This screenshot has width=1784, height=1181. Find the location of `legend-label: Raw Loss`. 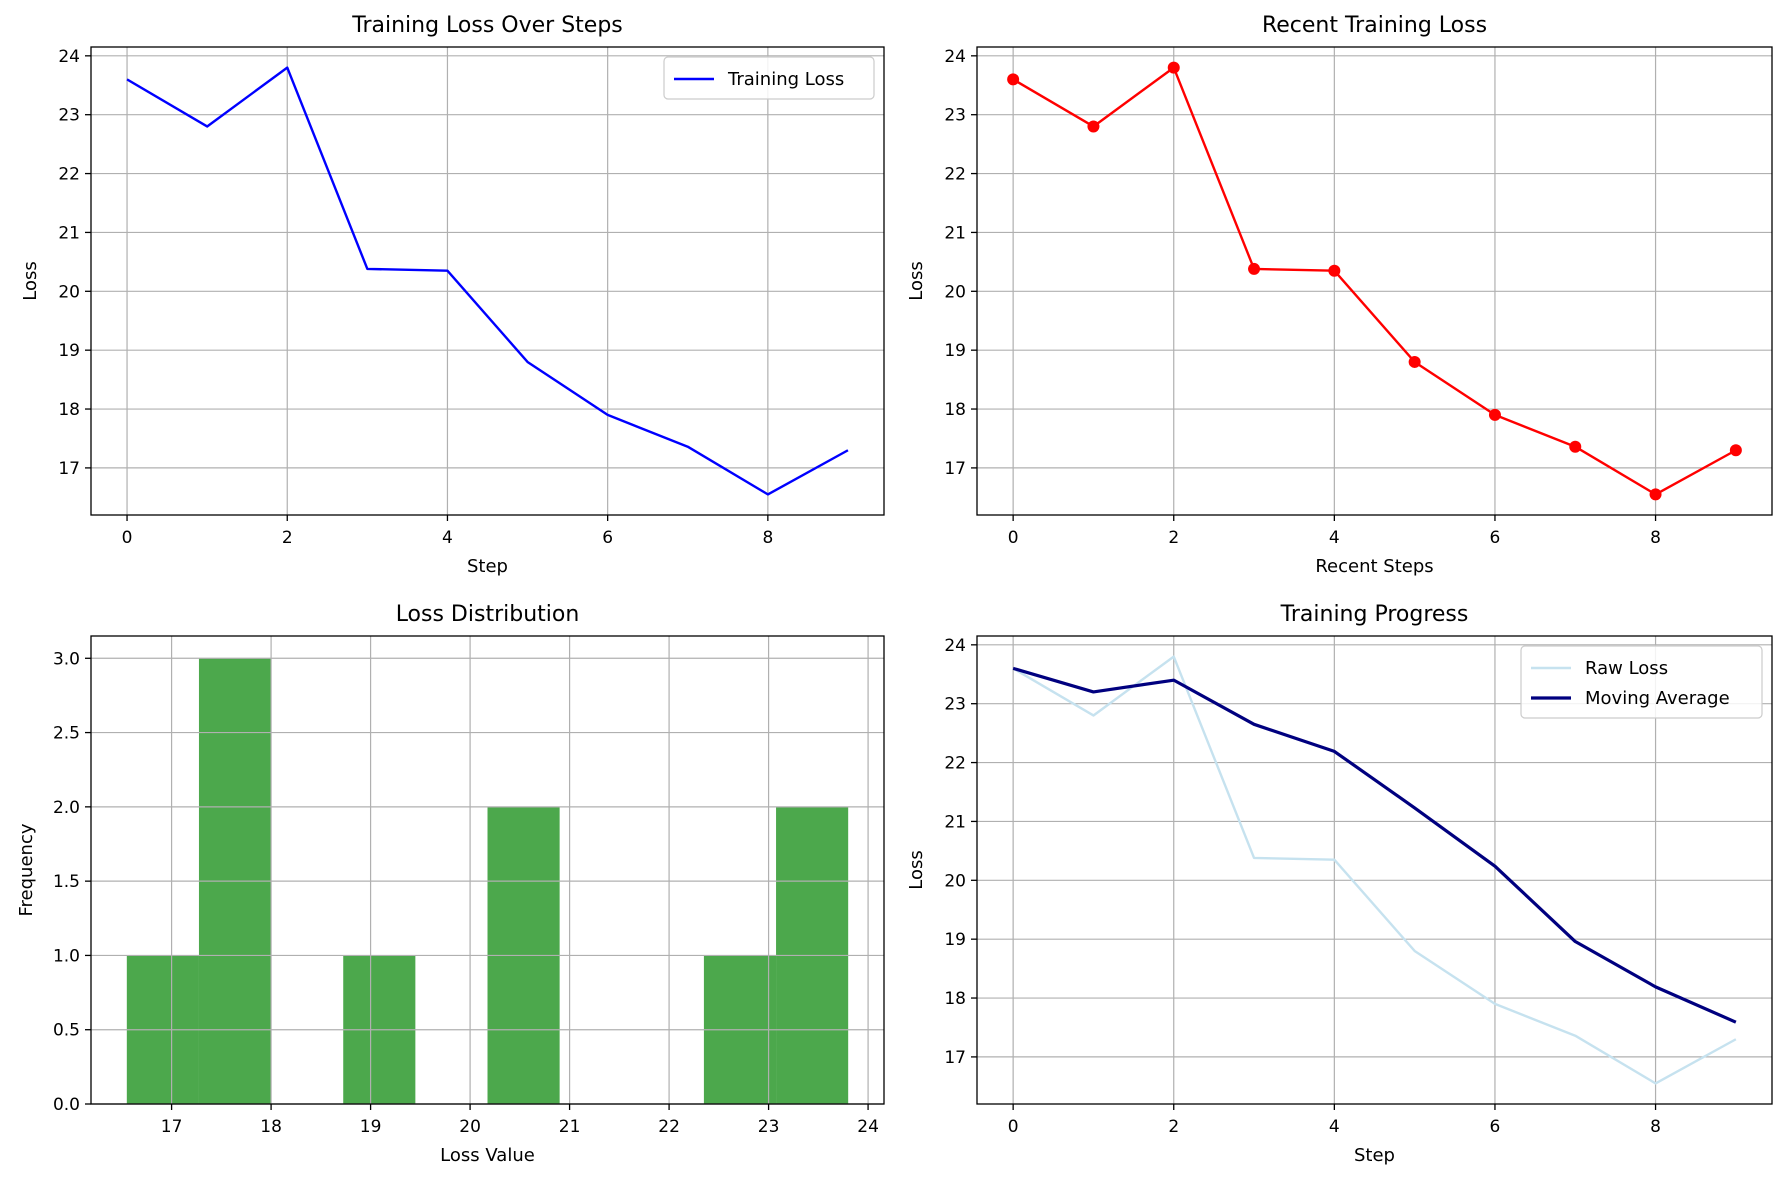

legend-label: Raw Loss is located at coordinates (1626, 668).